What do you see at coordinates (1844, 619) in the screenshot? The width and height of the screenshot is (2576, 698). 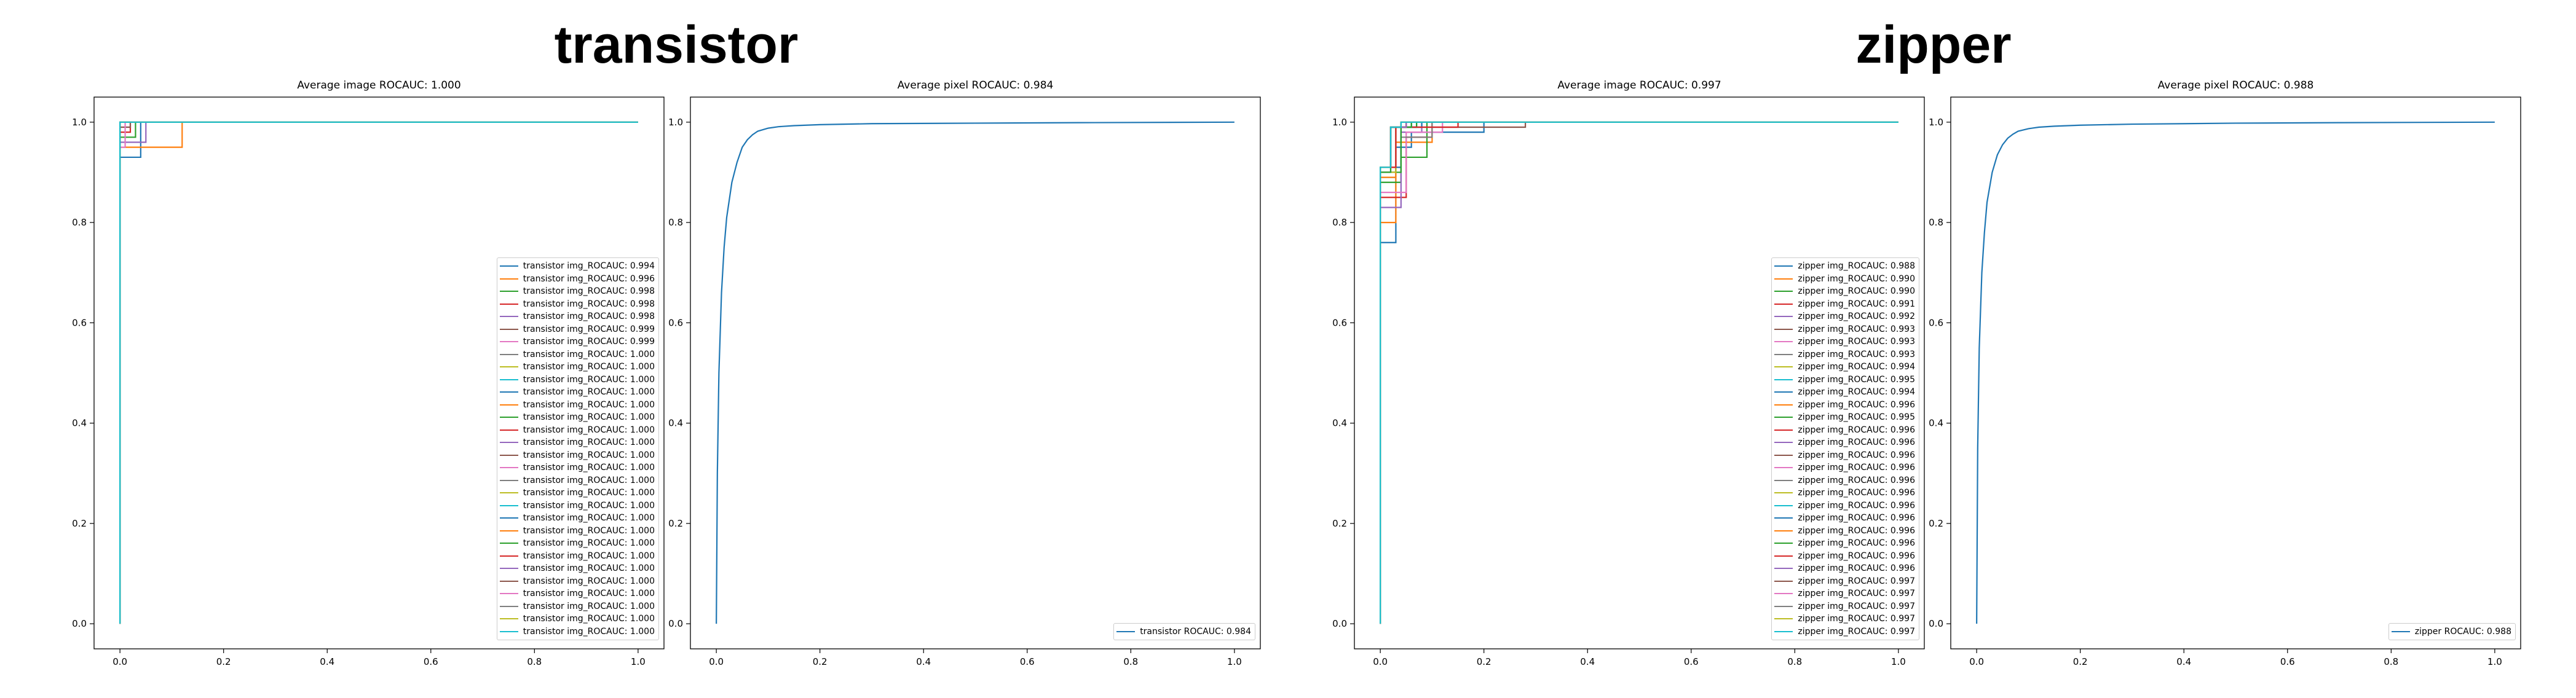 I see `legend-entry: zipper img_ROCAUC: 0.997` at bounding box center [1844, 619].